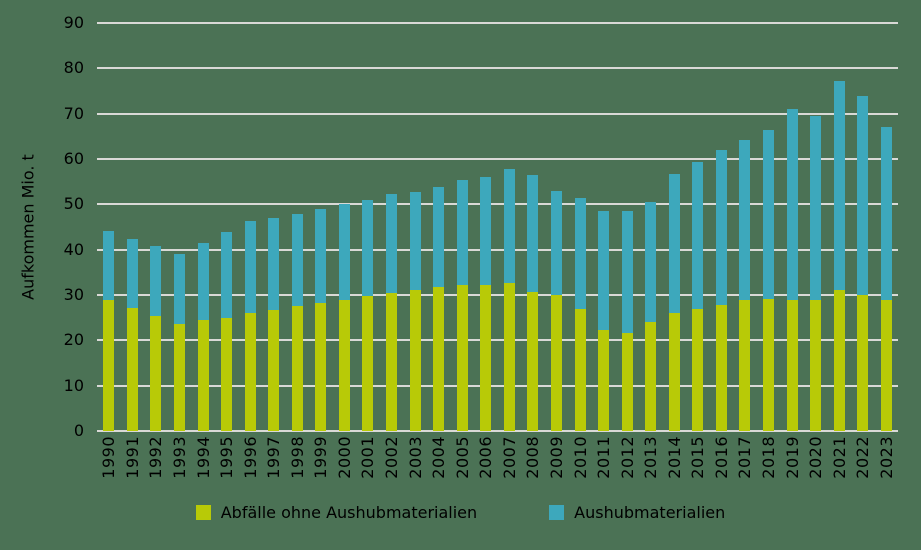 This screenshot has height=550, width=921. I want to click on bar-slot-2001, so click(368, 227).